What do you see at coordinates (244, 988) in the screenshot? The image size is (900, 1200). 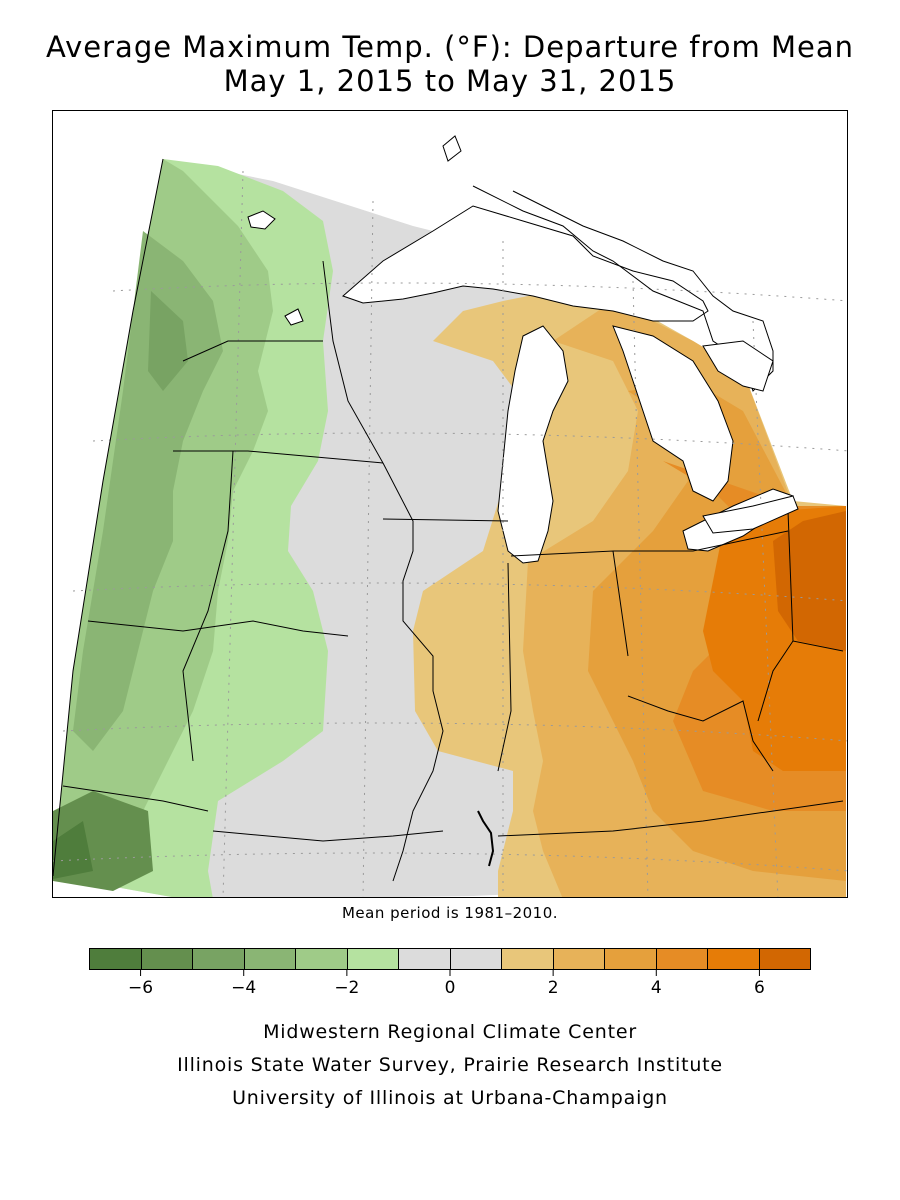 I see `legend-tick-label: −4` at bounding box center [244, 988].